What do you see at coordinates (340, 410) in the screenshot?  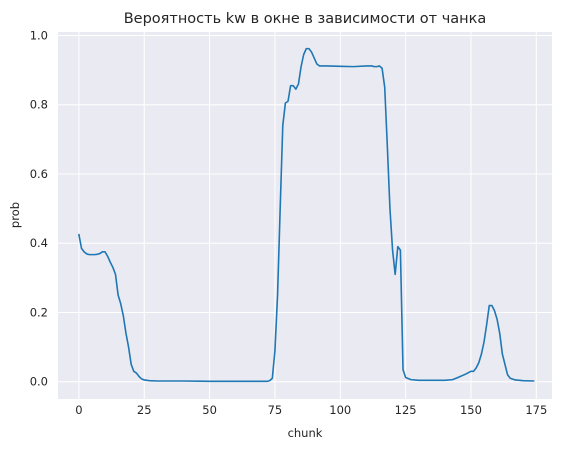 I see `x-tick-label: 100` at bounding box center [340, 410].